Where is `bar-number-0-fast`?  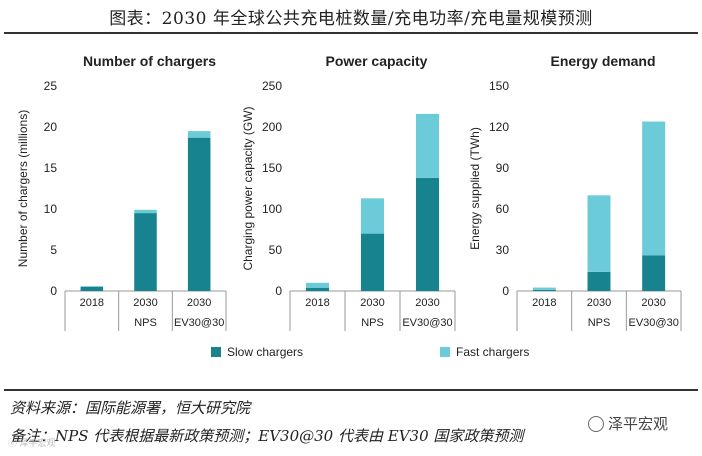 bar-number-0-fast is located at coordinates (92, 286).